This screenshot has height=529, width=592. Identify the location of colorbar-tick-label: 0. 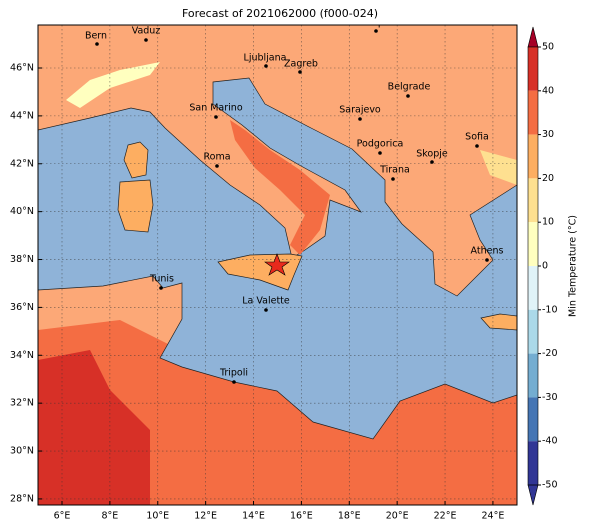
(545, 266).